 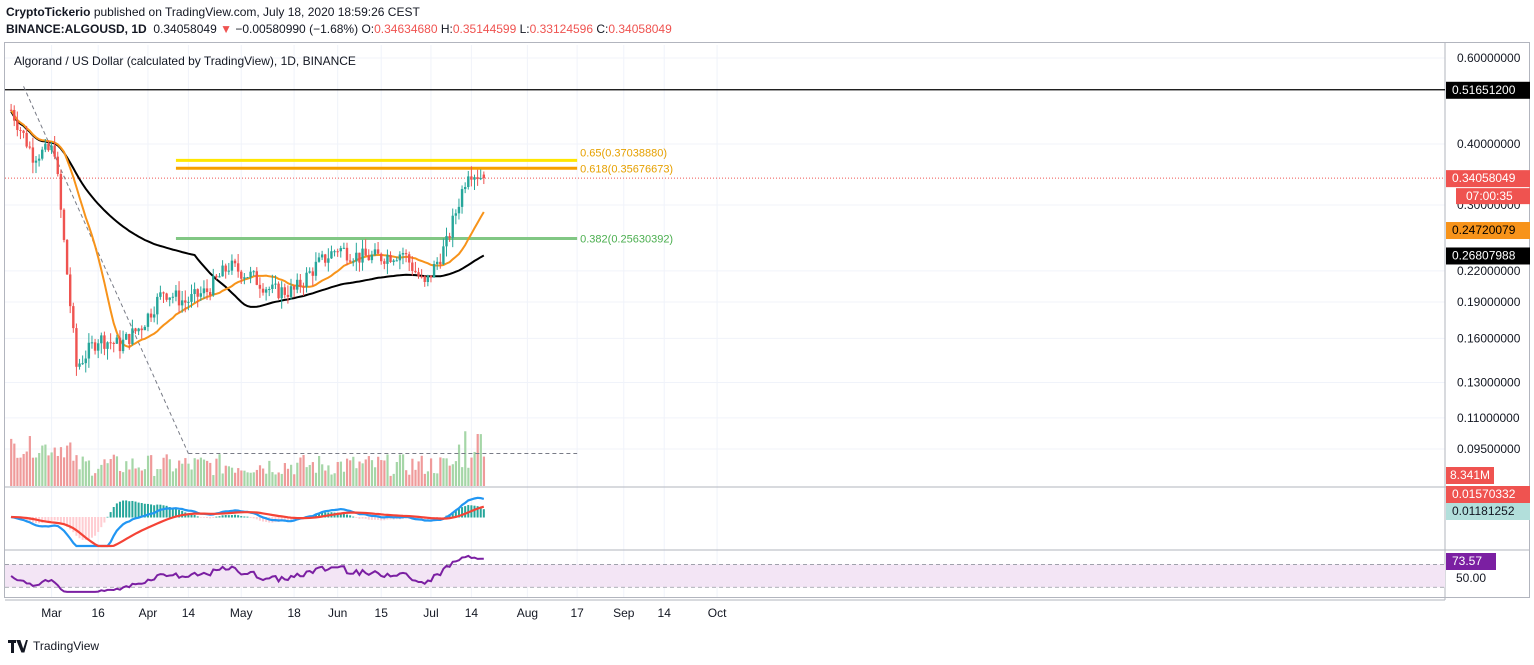 What do you see at coordinates (1488, 90) in the screenshot?
I see `resistance-price-label-bg` at bounding box center [1488, 90].